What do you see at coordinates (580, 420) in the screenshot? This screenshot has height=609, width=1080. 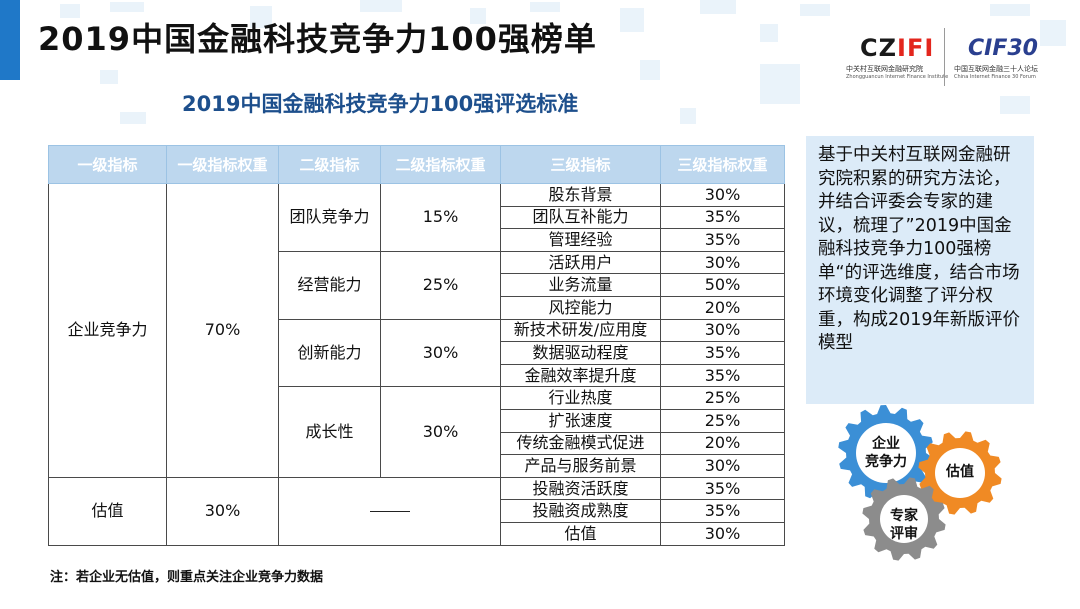 I see `level3-cell: 扩张速度` at bounding box center [580, 420].